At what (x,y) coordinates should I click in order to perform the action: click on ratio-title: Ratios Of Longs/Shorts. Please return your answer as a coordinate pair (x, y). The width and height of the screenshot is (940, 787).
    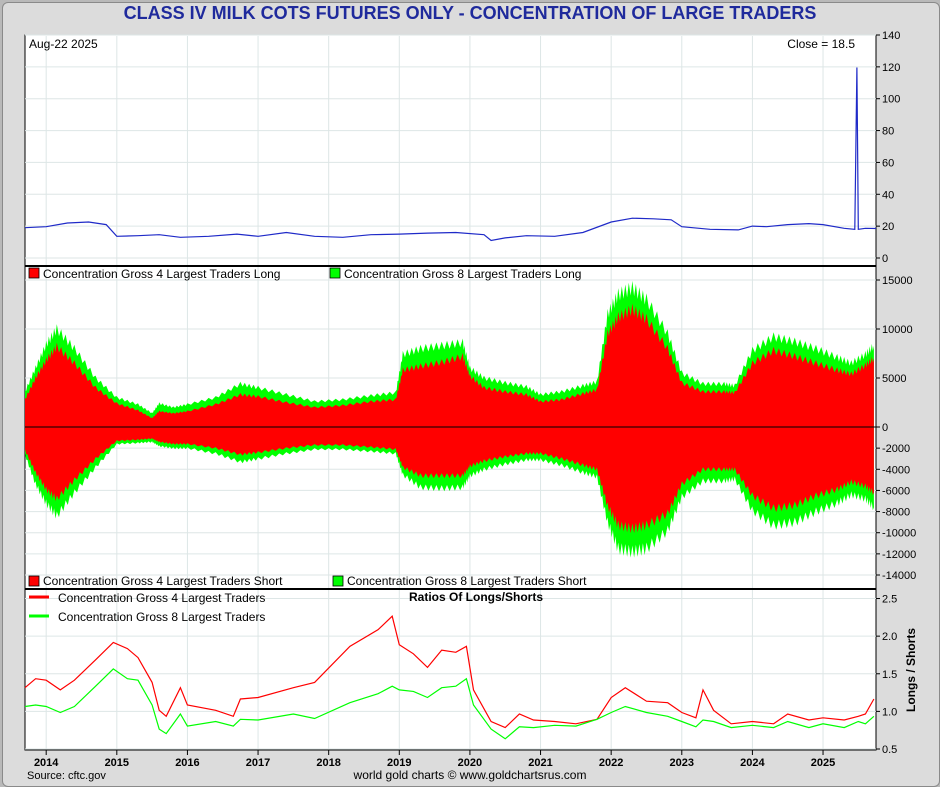
    Looking at the image, I should click on (476, 597).